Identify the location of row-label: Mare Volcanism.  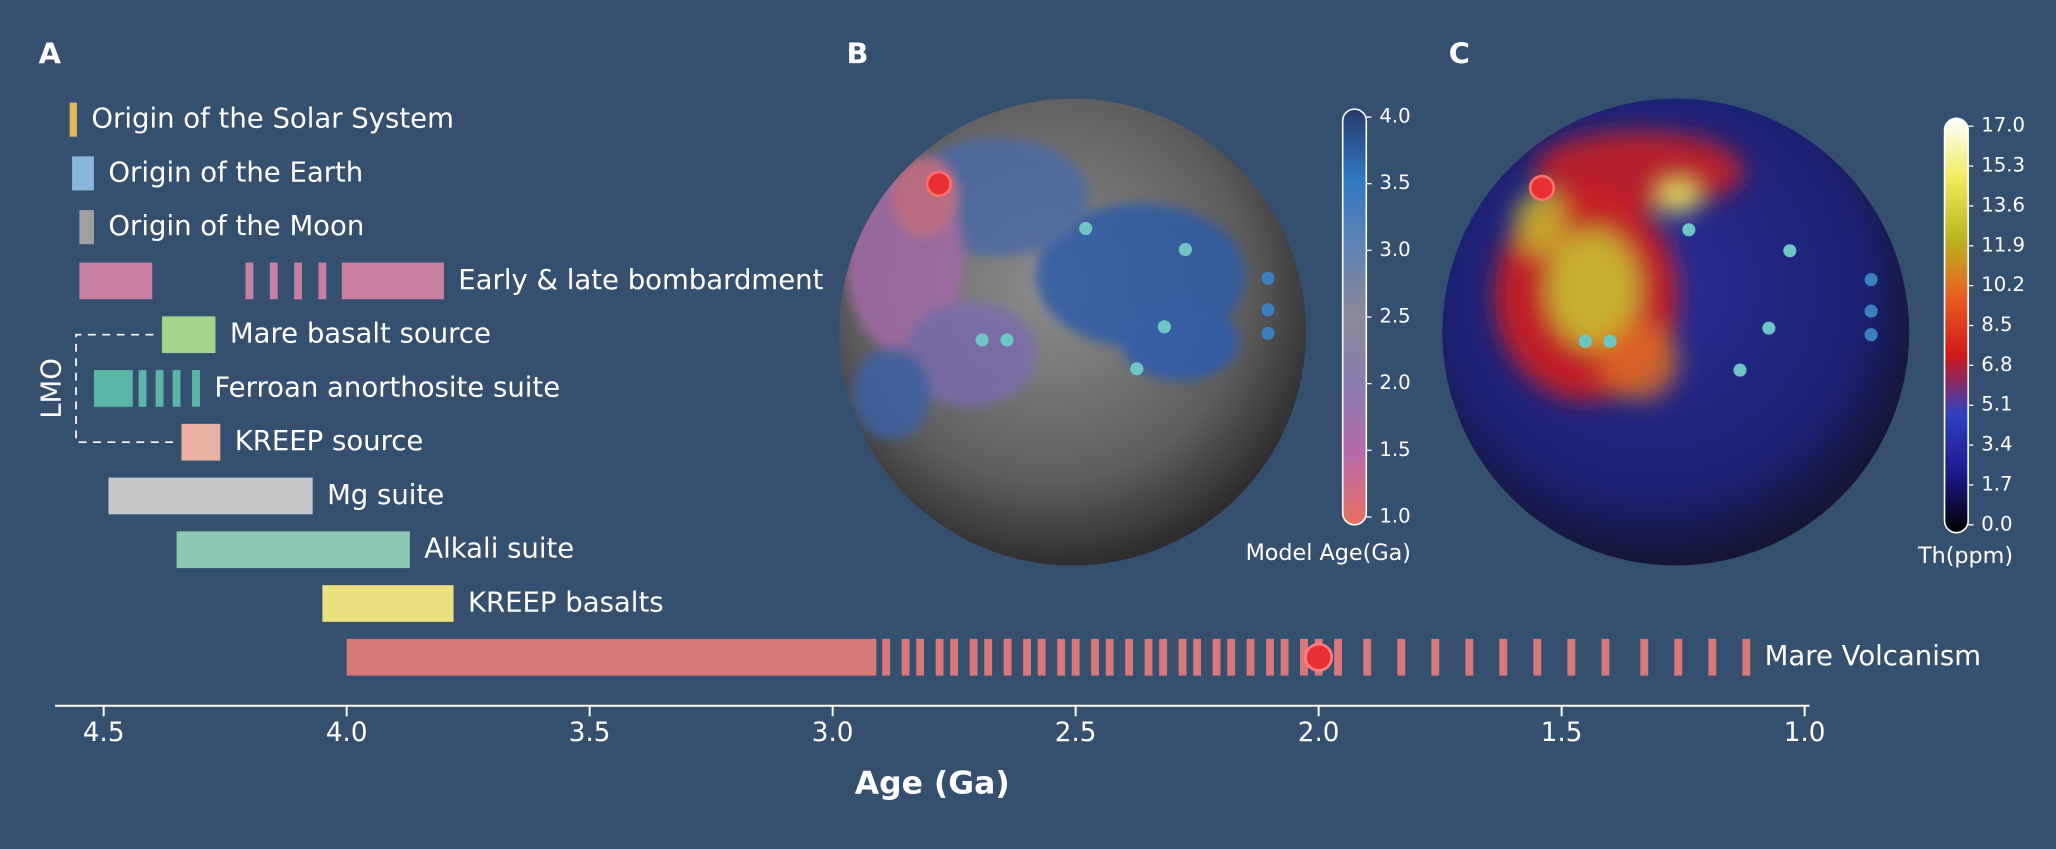
(1873, 656).